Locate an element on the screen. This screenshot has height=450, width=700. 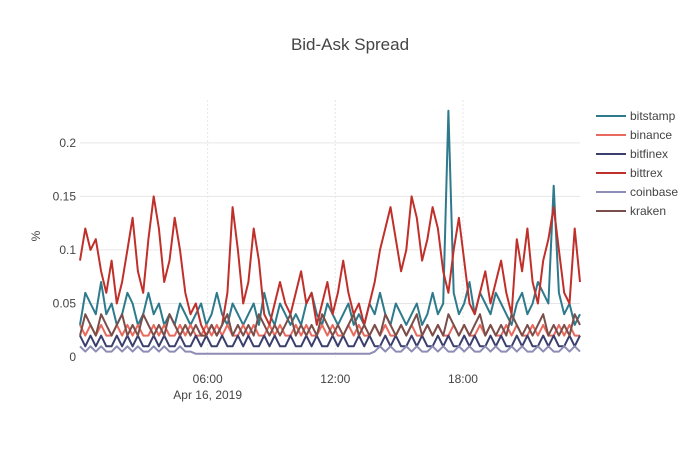
chart-title: Bid-Ask Spread is located at coordinates (350, 44).